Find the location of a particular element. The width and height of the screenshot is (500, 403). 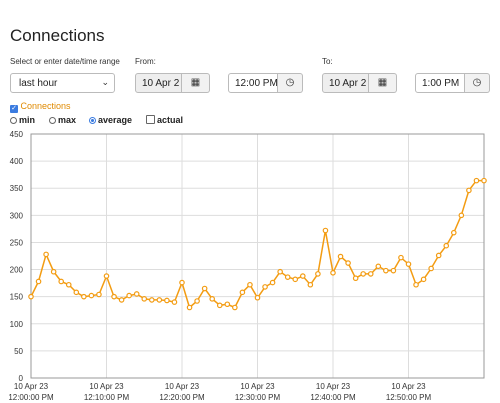

mode-actual: actual is located at coordinates (164, 120).